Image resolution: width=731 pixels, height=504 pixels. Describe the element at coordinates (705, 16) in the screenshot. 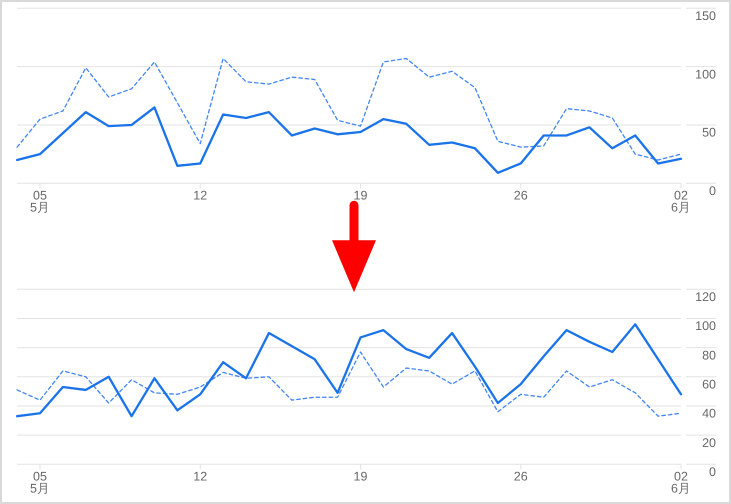

I see `y-tick-label: 150` at that location.